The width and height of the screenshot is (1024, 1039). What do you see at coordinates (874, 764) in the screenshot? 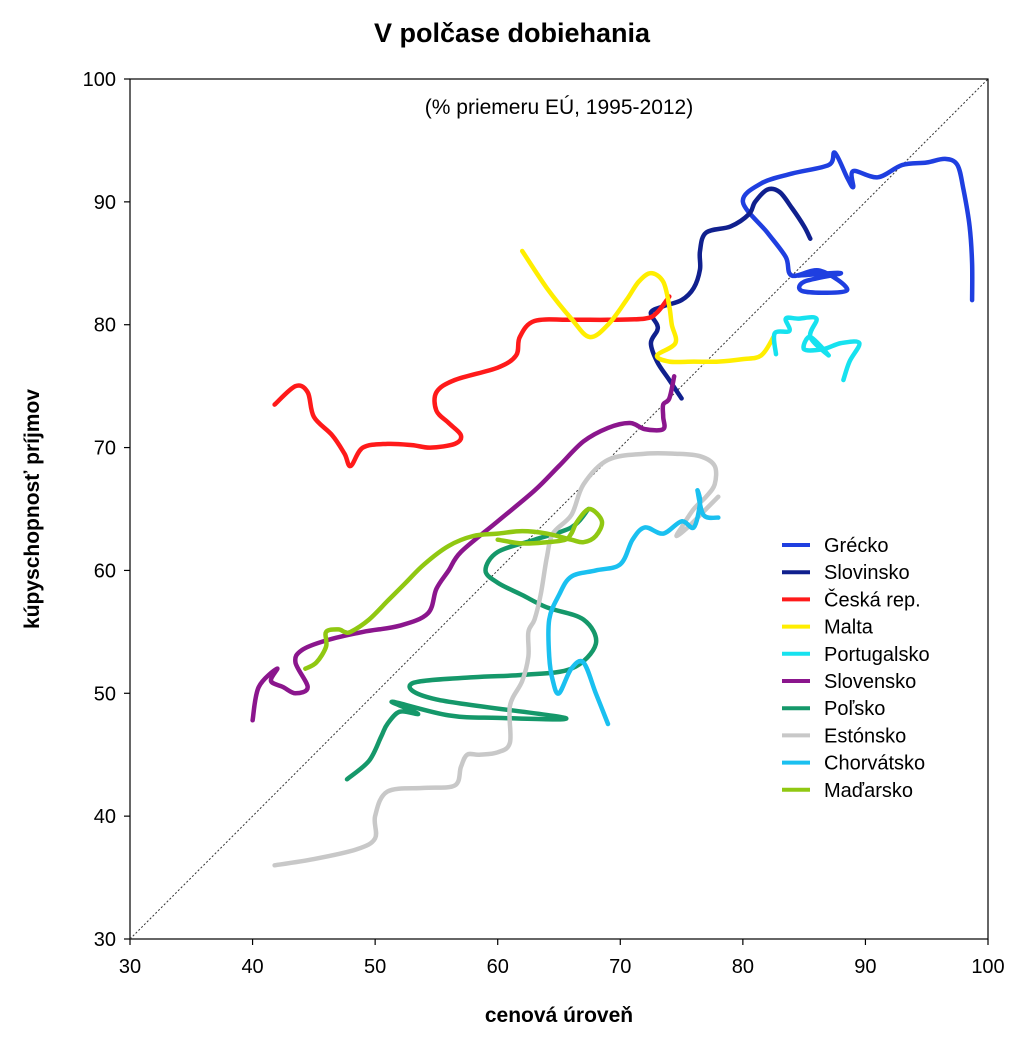
I see `legend-label-9: Chorvátsko` at bounding box center [874, 764].